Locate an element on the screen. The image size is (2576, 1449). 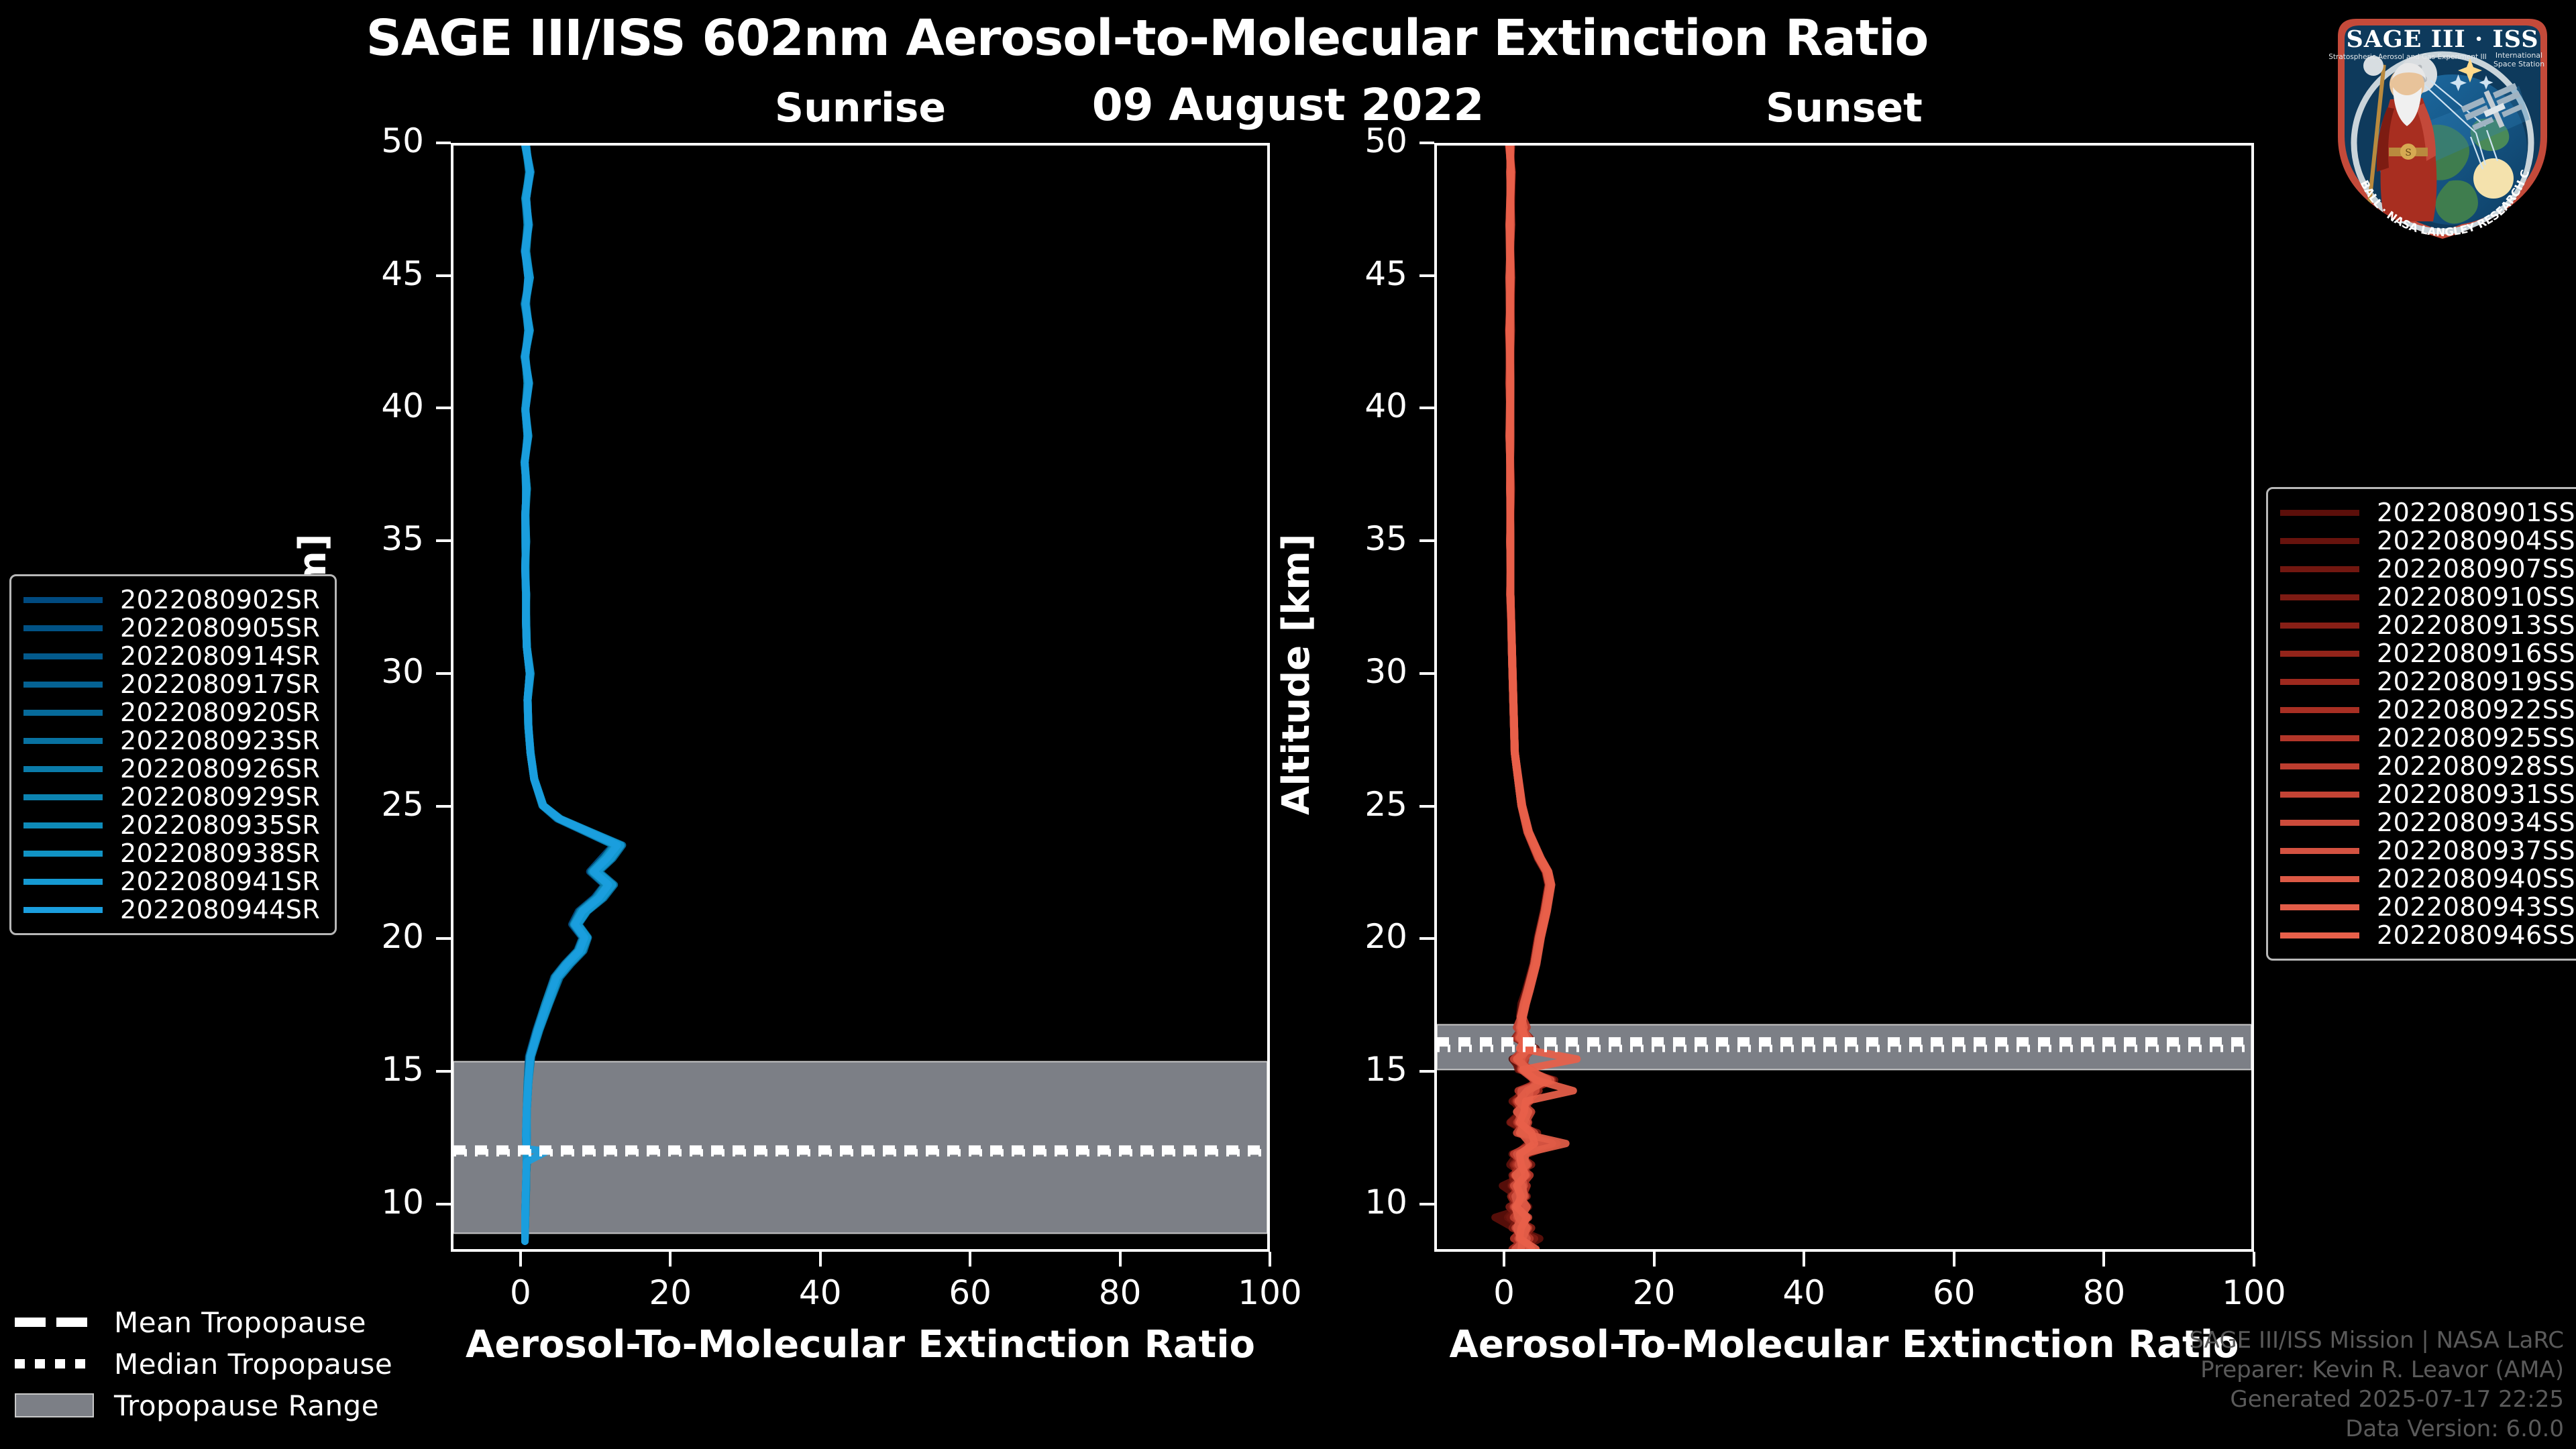
x-axis-tick-label: 100 is located at coordinates (2254, 1292).